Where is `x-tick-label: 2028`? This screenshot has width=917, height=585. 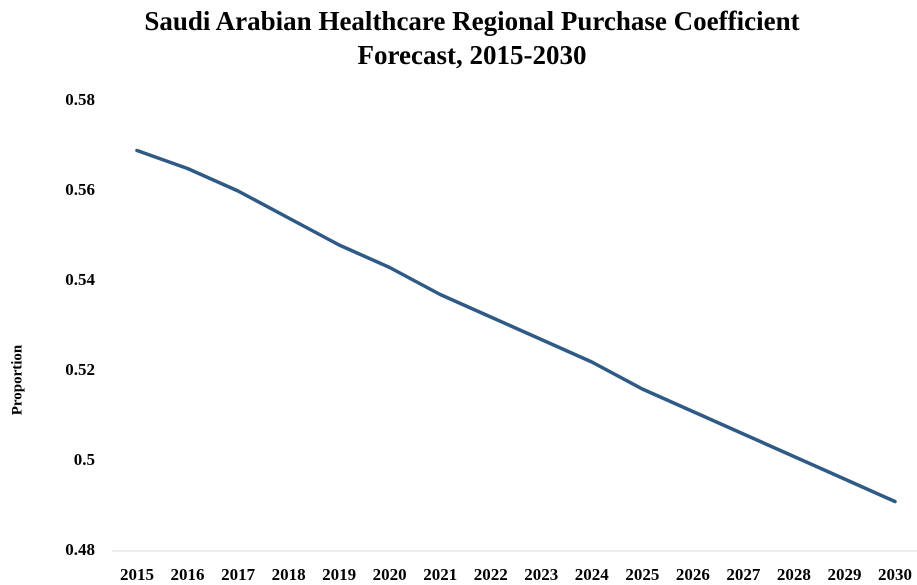 x-tick-label: 2028 is located at coordinates (794, 574).